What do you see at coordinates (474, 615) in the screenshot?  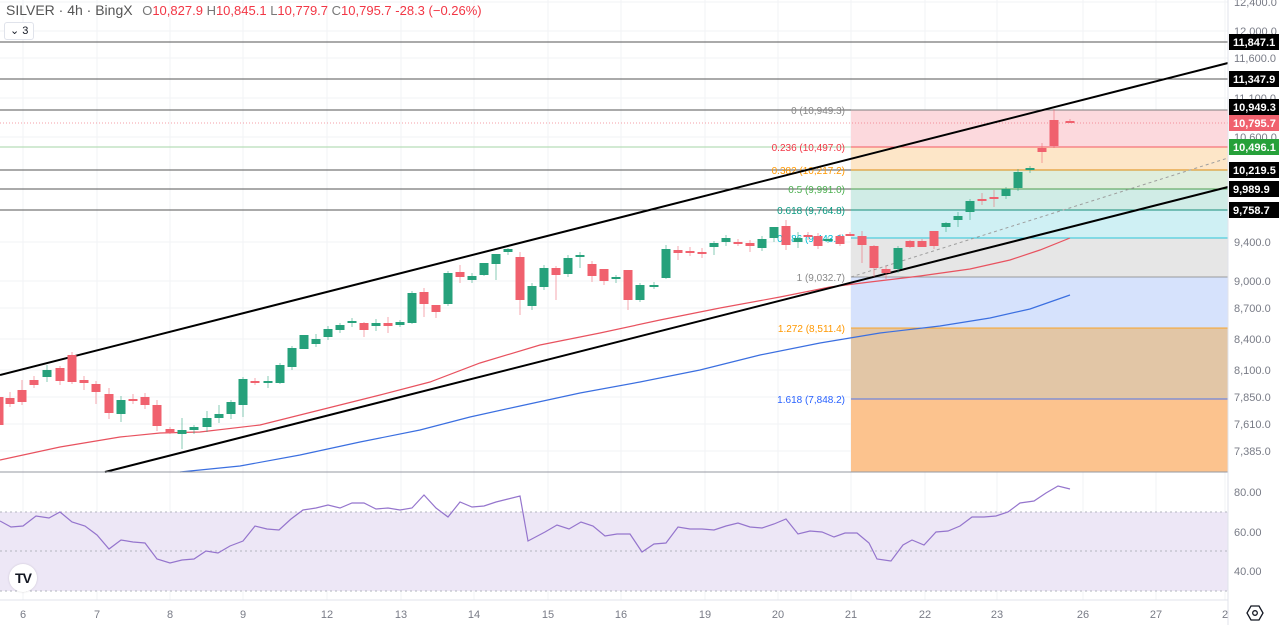 I see `time-tick: 14` at bounding box center [474, 615].